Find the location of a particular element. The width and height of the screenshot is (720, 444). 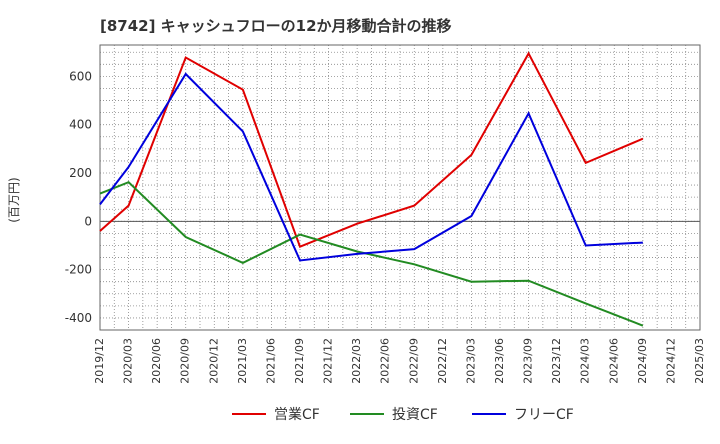

y-tick-label: 400 is located at coordinates (80, 125).